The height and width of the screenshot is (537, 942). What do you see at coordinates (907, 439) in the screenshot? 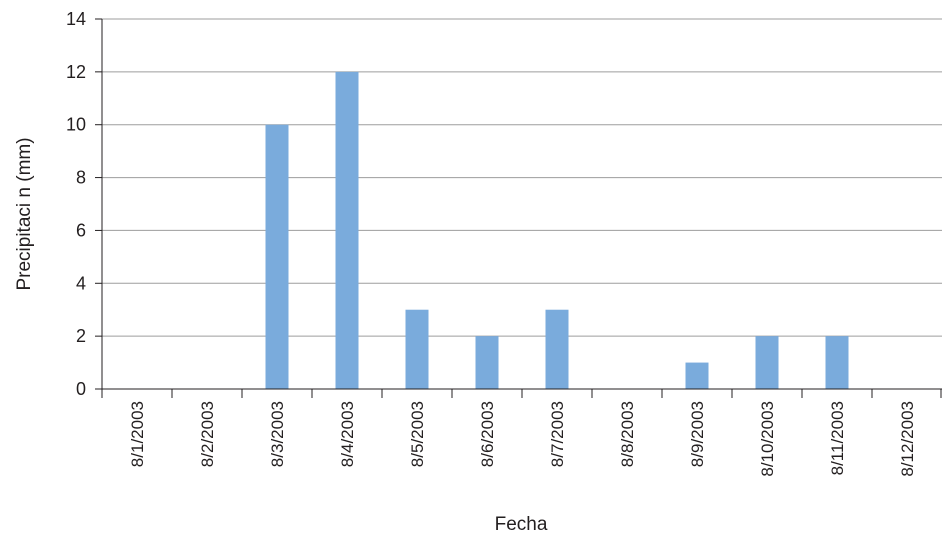
I see `x-tick-label: 8/12/2003` at bounding box center [907, 439].